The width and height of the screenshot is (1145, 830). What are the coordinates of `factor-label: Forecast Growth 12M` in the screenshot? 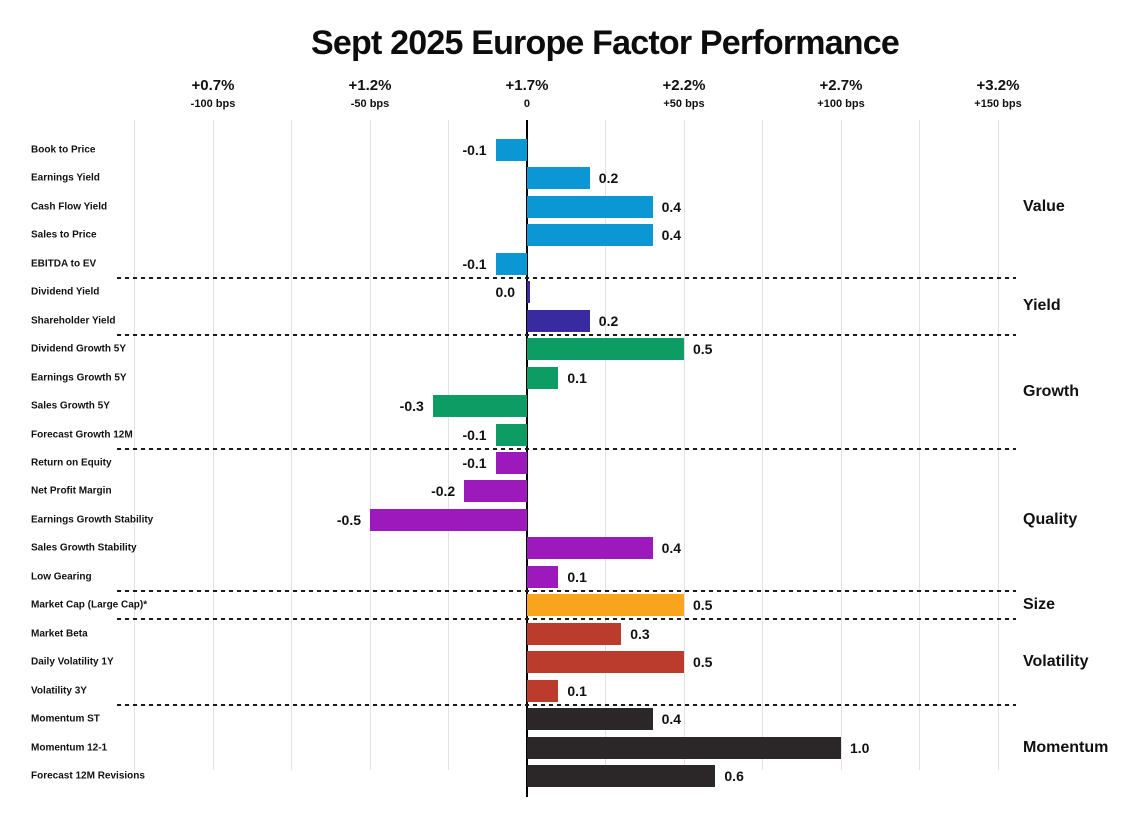 It's located at (82, 435).